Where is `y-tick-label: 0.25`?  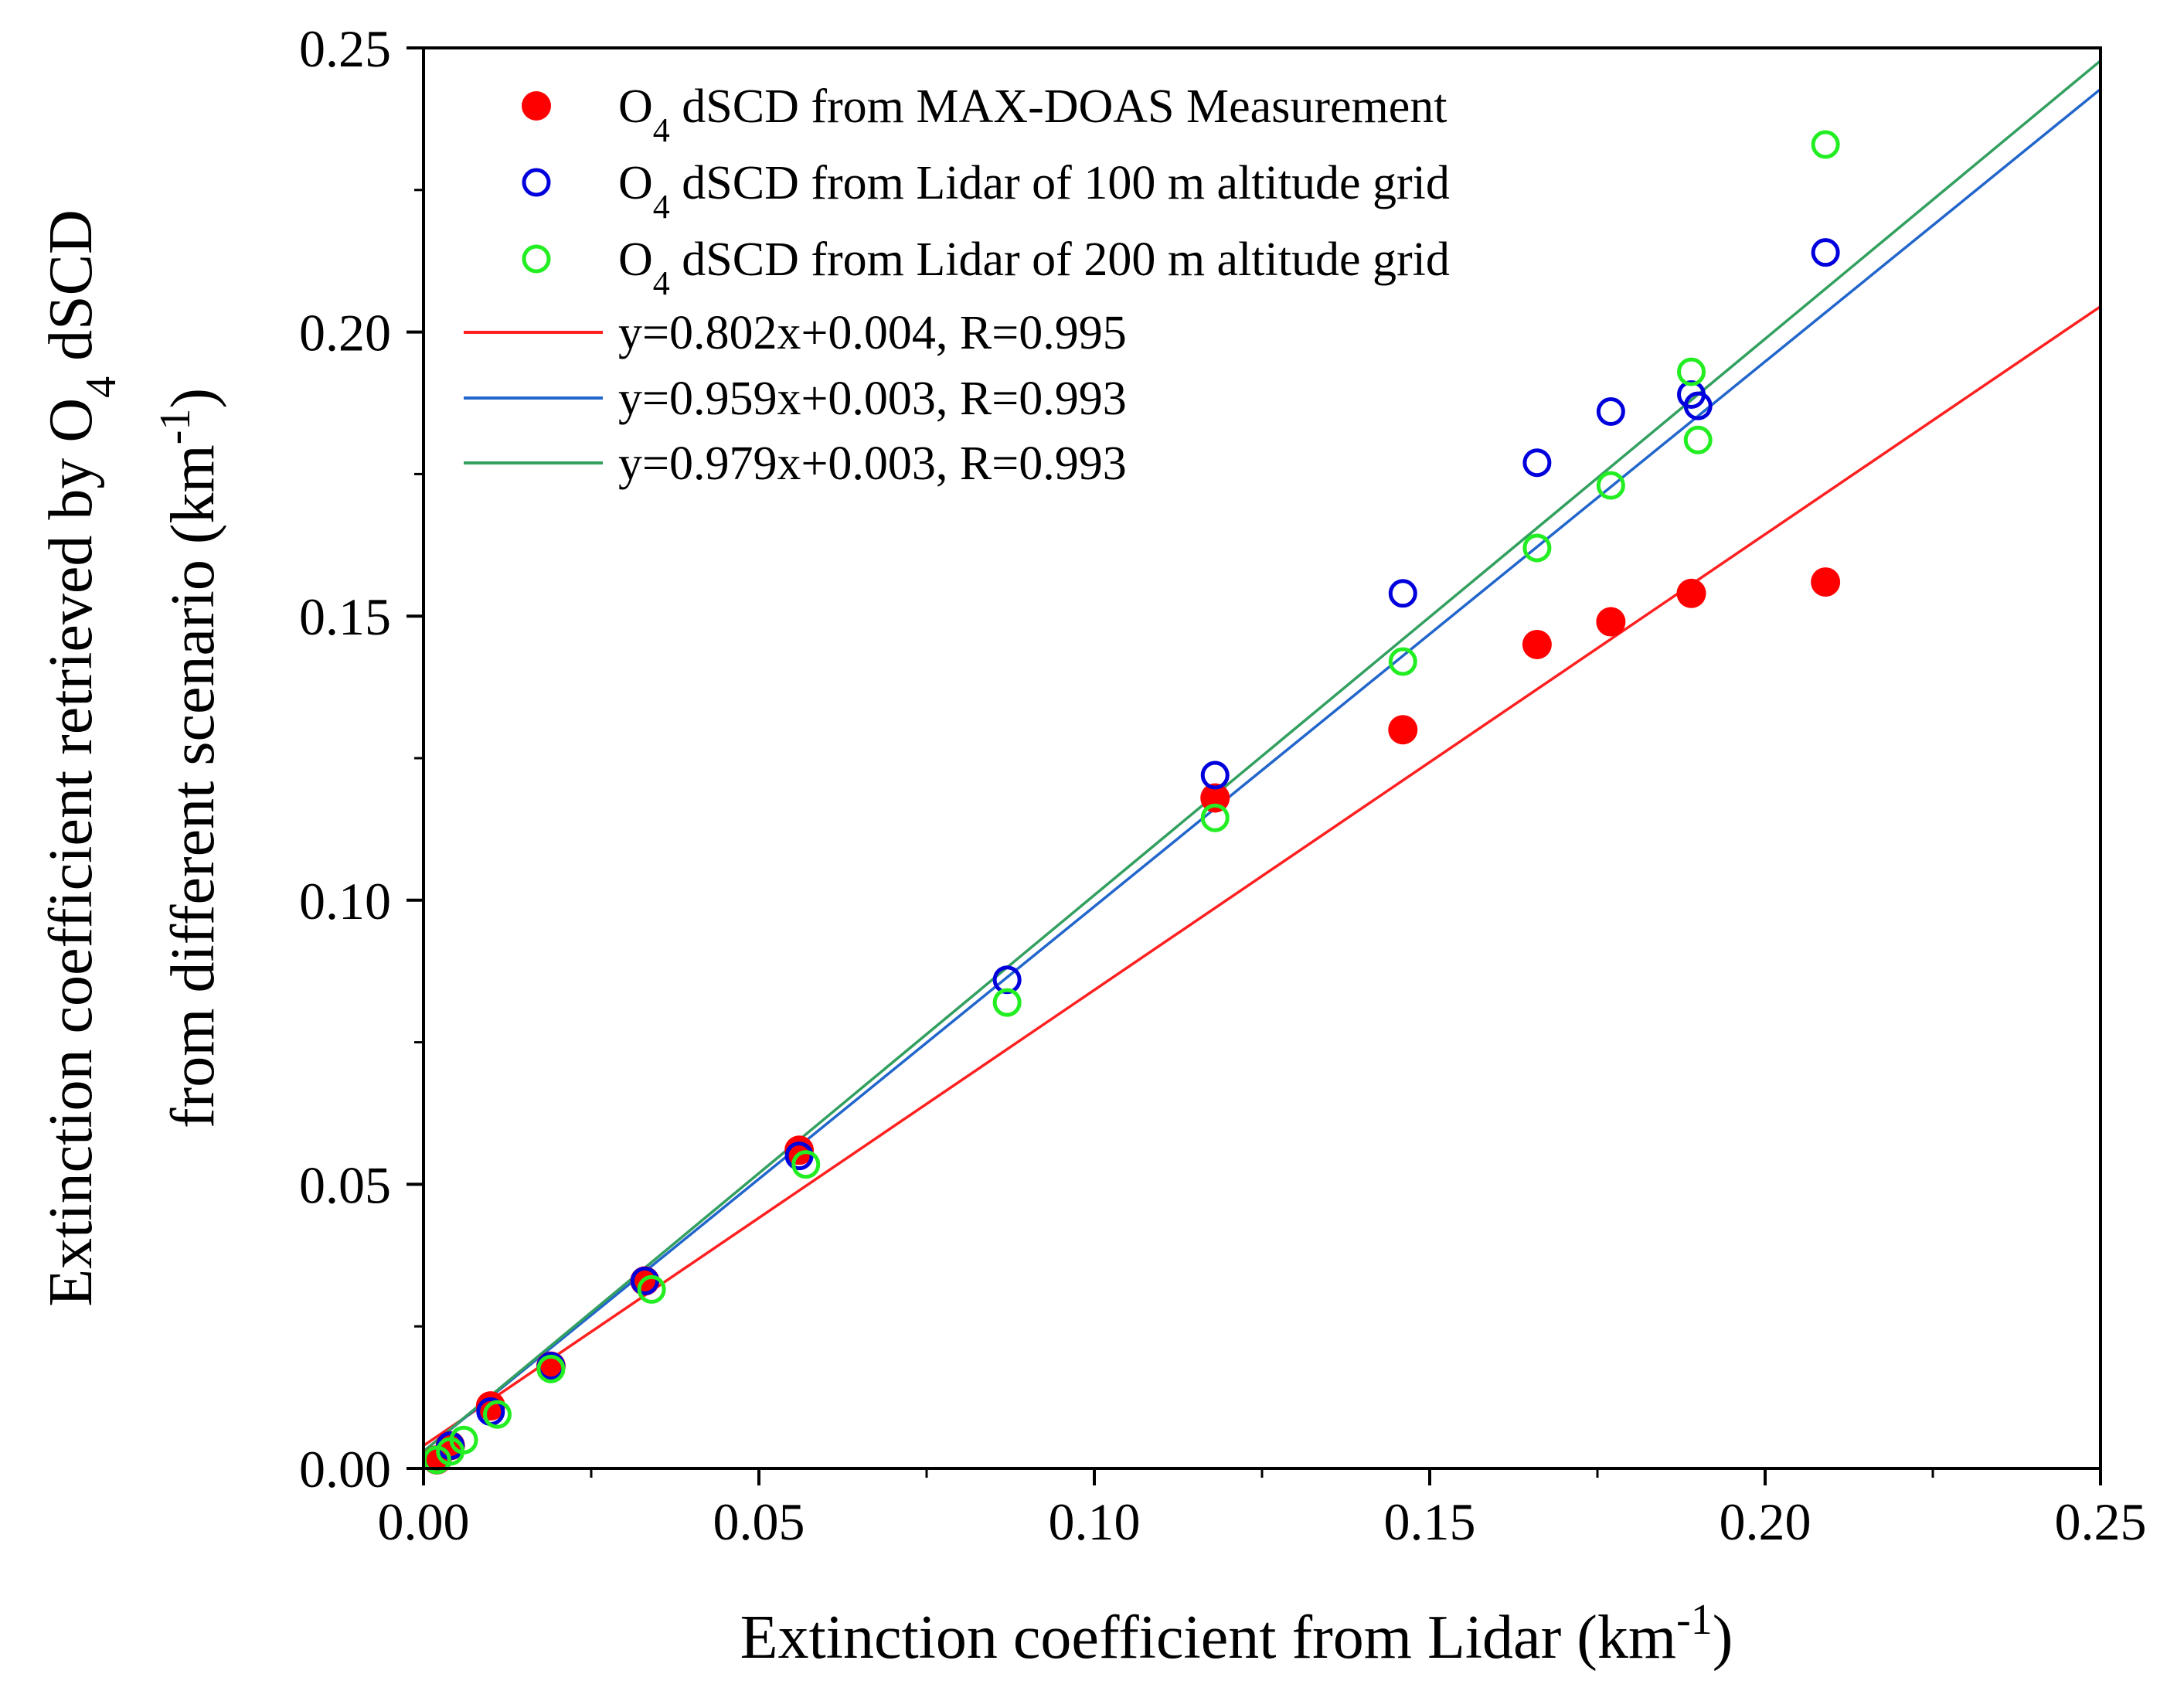 y-tick-label: 0.25 is located at coordinates (345, 48).